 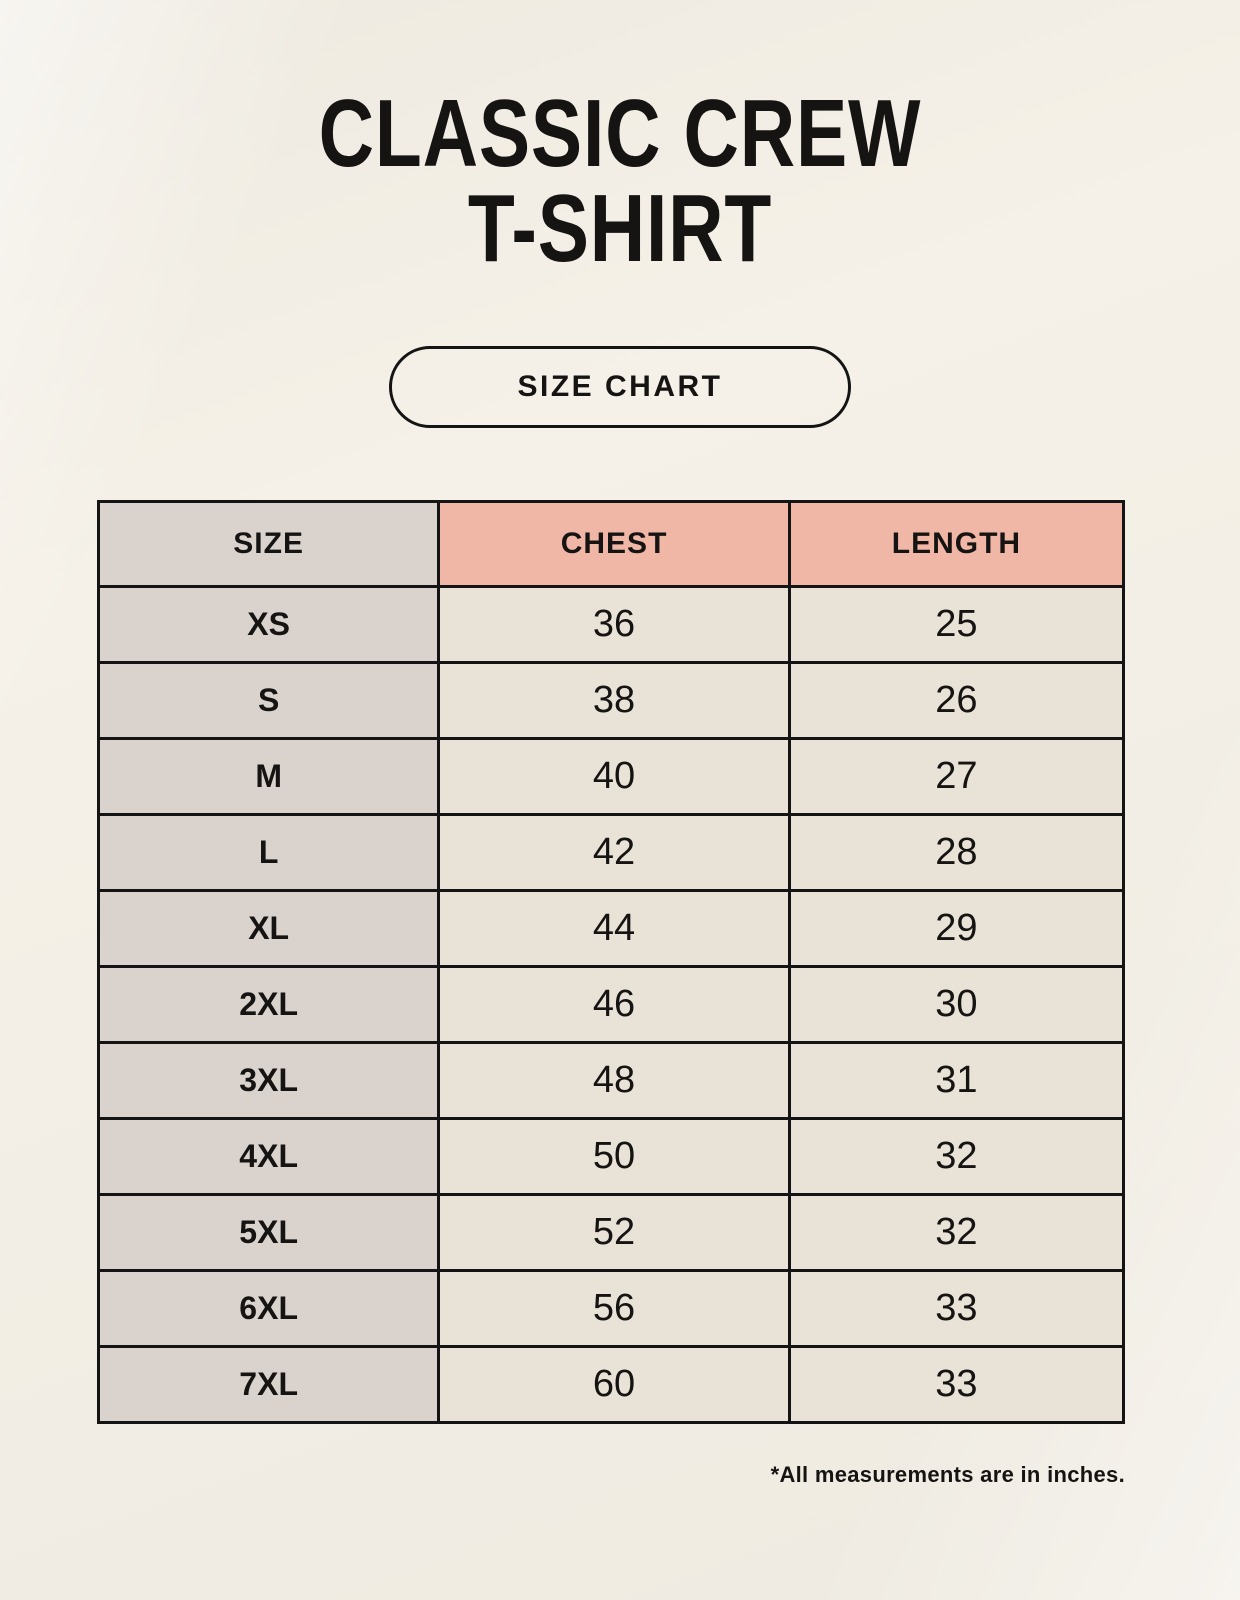 What do you see at coordinates (268, 700) in the screenshot?
I see `size-cell: S` at bounding box center [268, 700].